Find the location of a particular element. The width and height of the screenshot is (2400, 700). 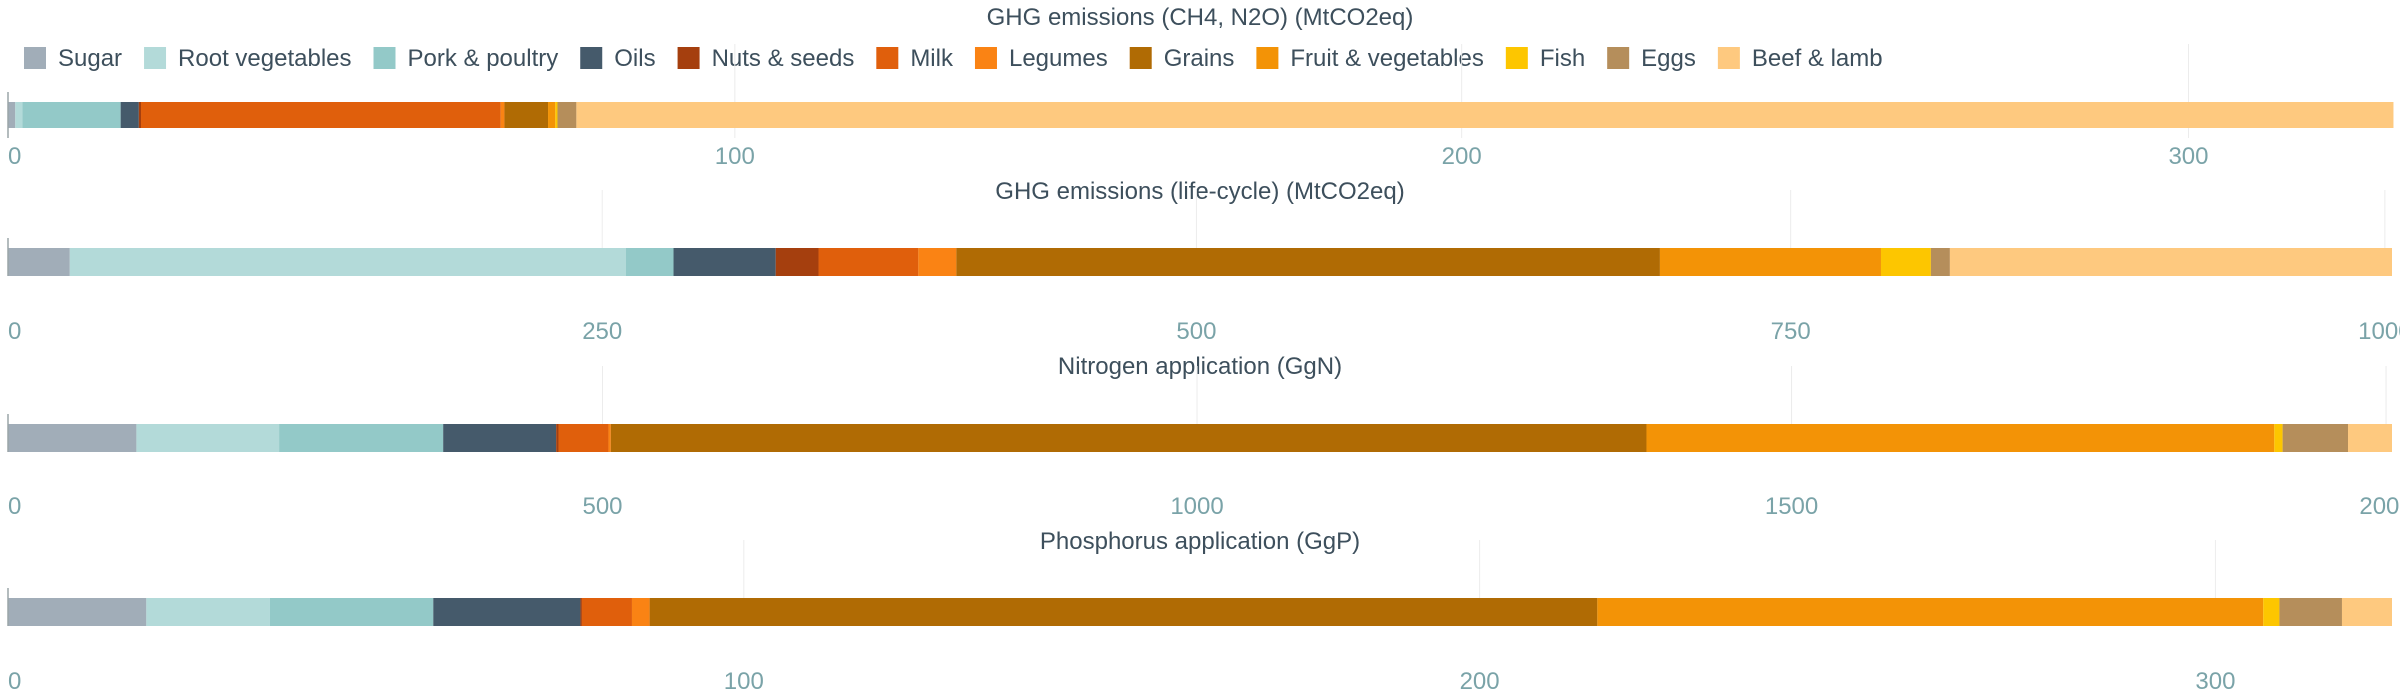

legend-swatch-eggs is located at coordinates (1618, 58).